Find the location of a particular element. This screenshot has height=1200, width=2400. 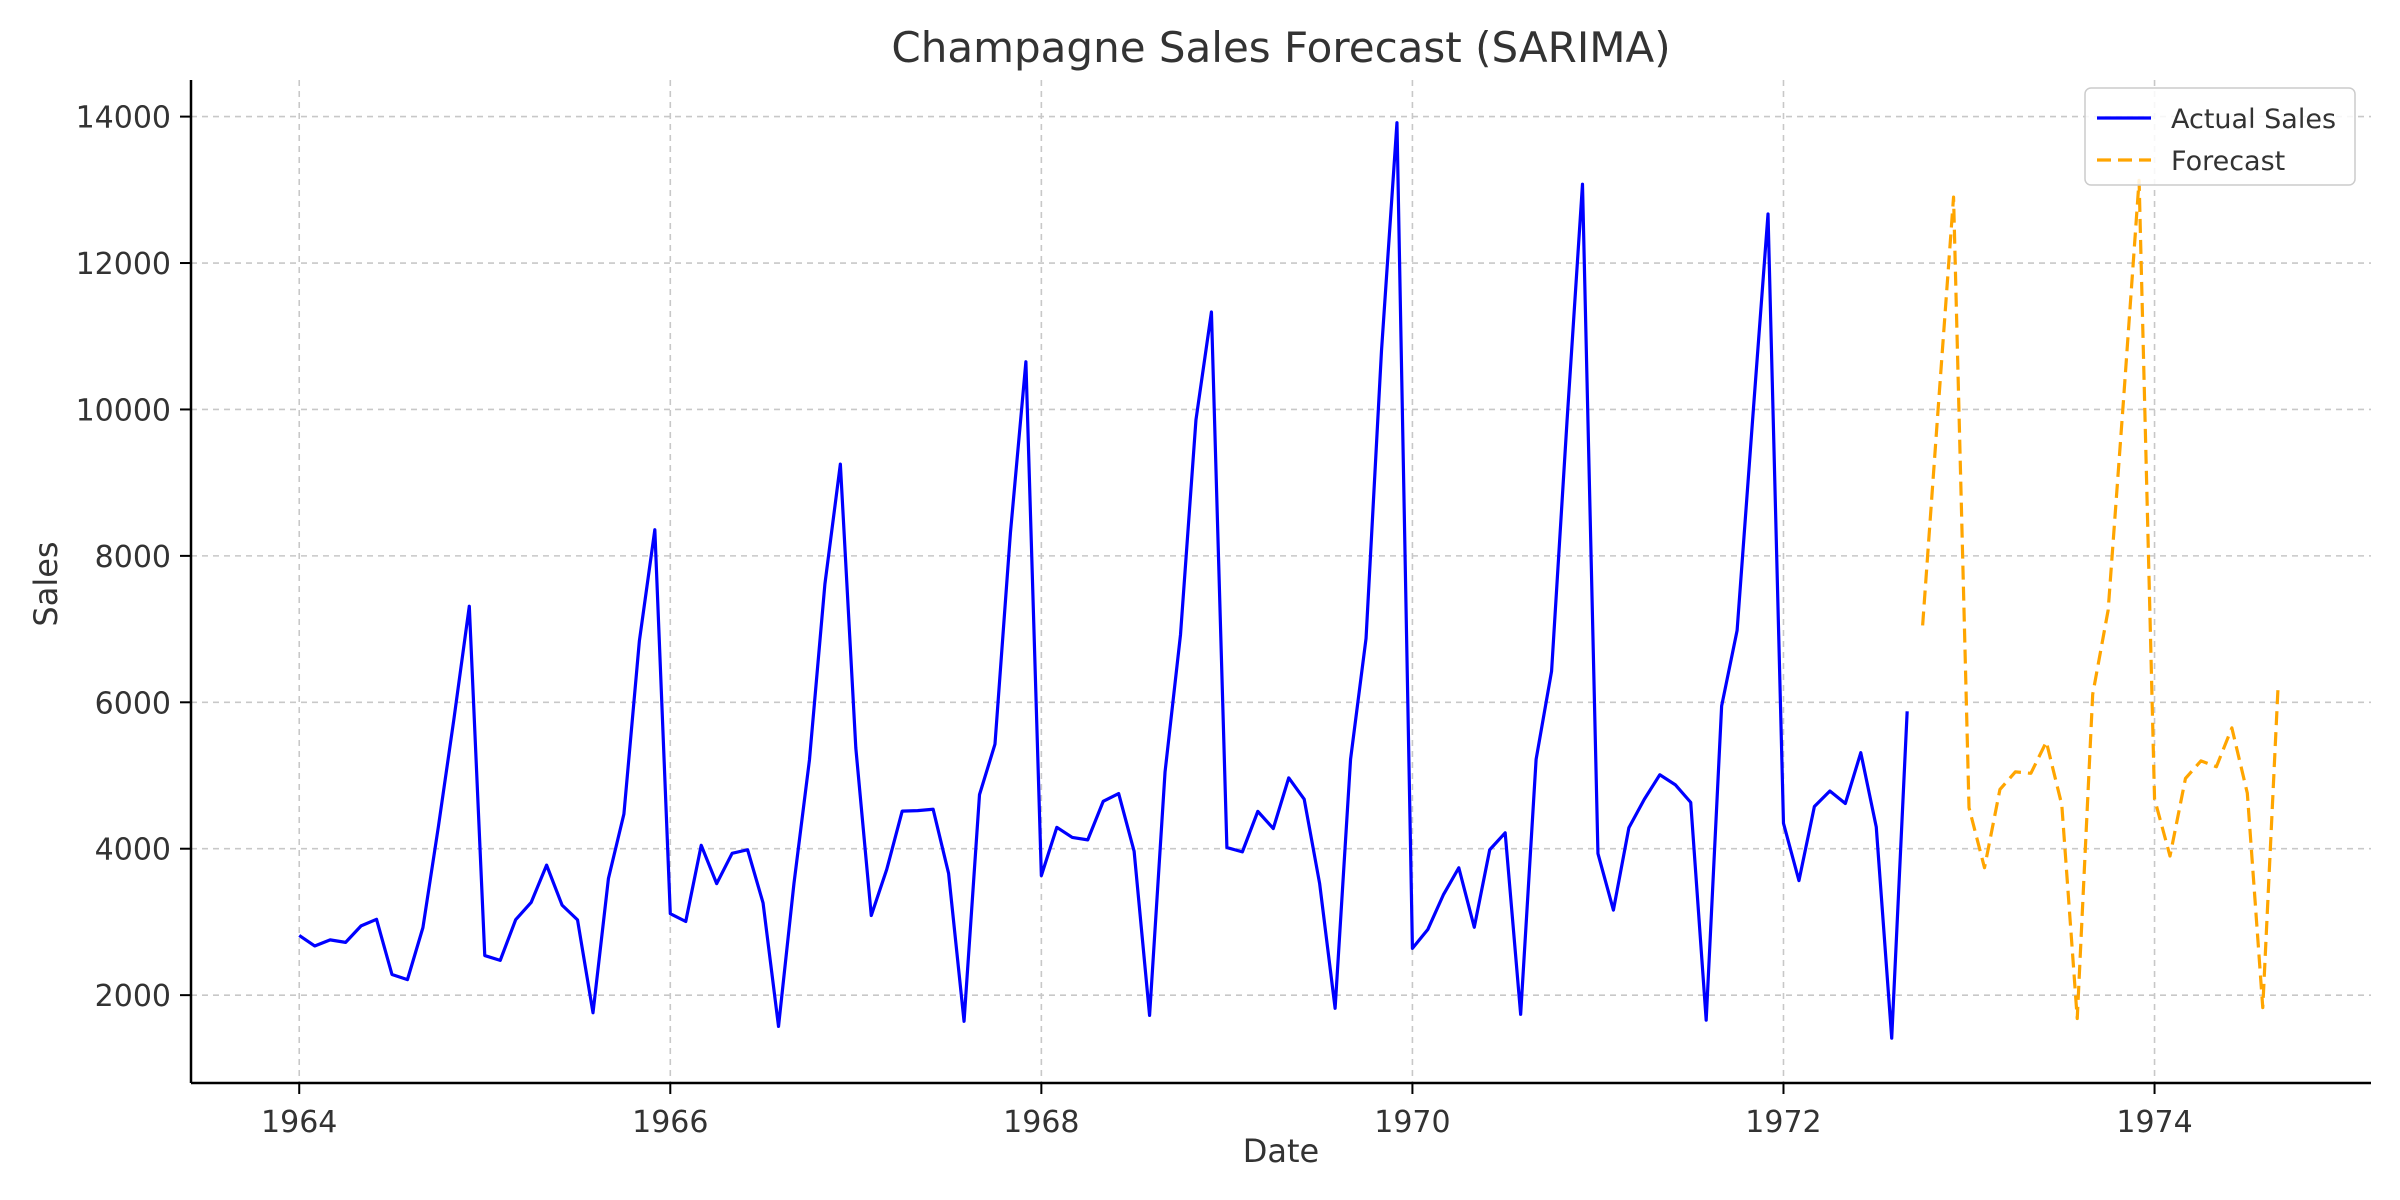

x-tick-label-1966: 1966 is located at coordinates (670, 1122).